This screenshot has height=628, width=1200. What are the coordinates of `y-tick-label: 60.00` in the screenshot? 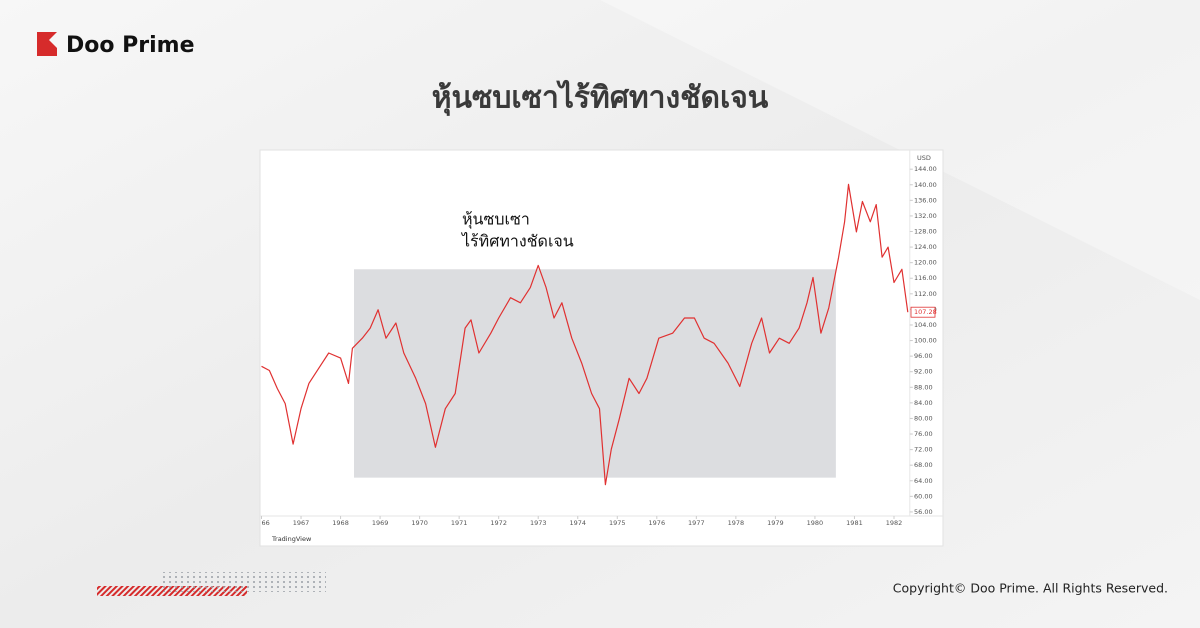 It's located at (923, 496).